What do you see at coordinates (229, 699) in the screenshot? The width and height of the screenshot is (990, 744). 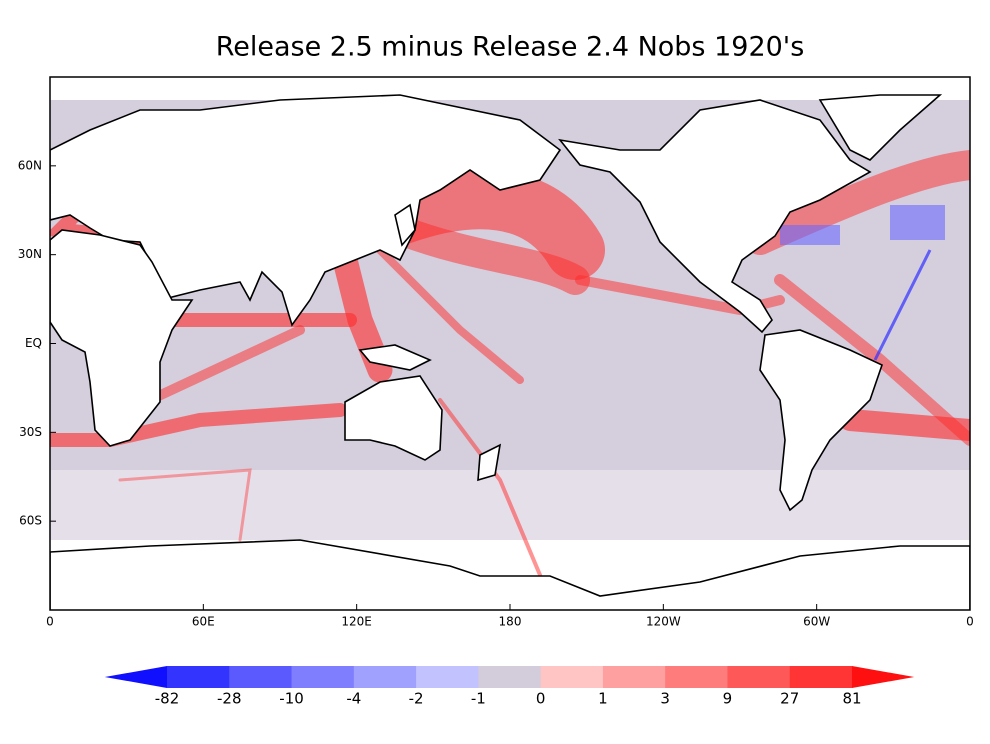 I see `colorbar-label: -28` at bounding box center [229, 699].